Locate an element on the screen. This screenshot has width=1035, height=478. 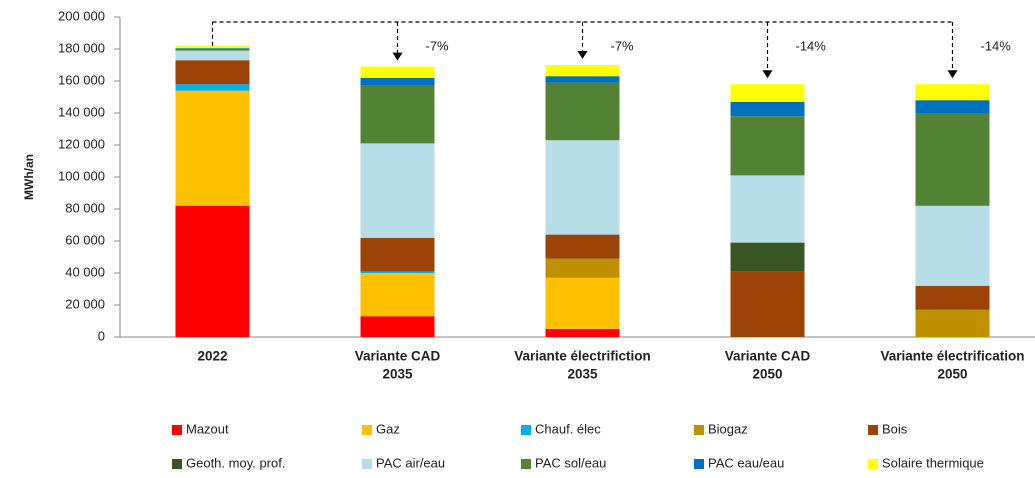
x-tick-label: Variante électrification is located at coordinates (952, 356).